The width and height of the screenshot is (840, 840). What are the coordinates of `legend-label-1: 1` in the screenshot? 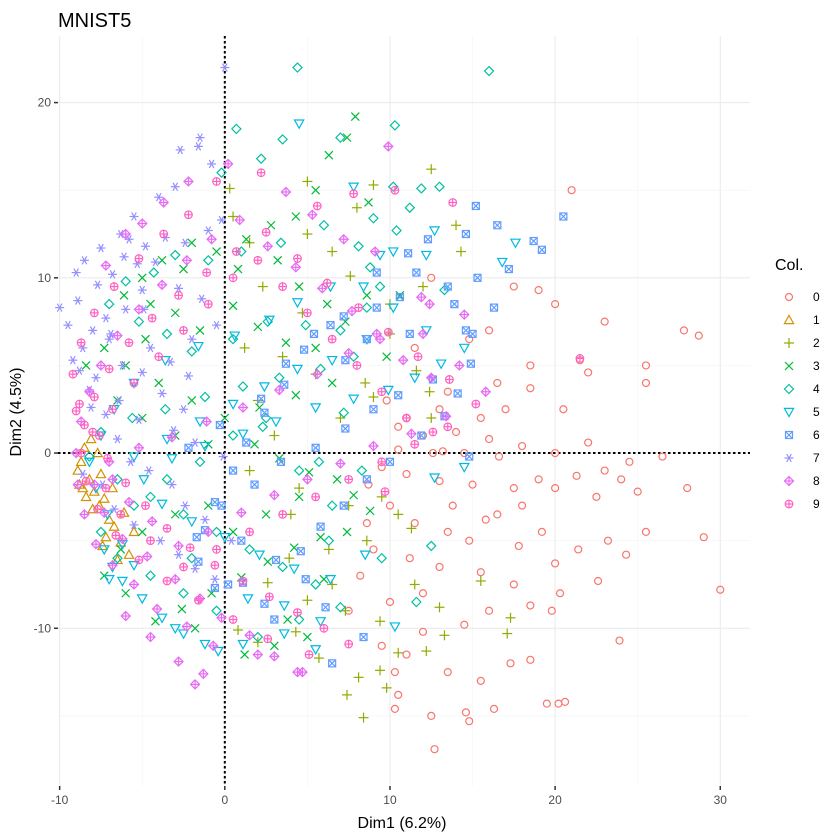 It's located at (816, 320).